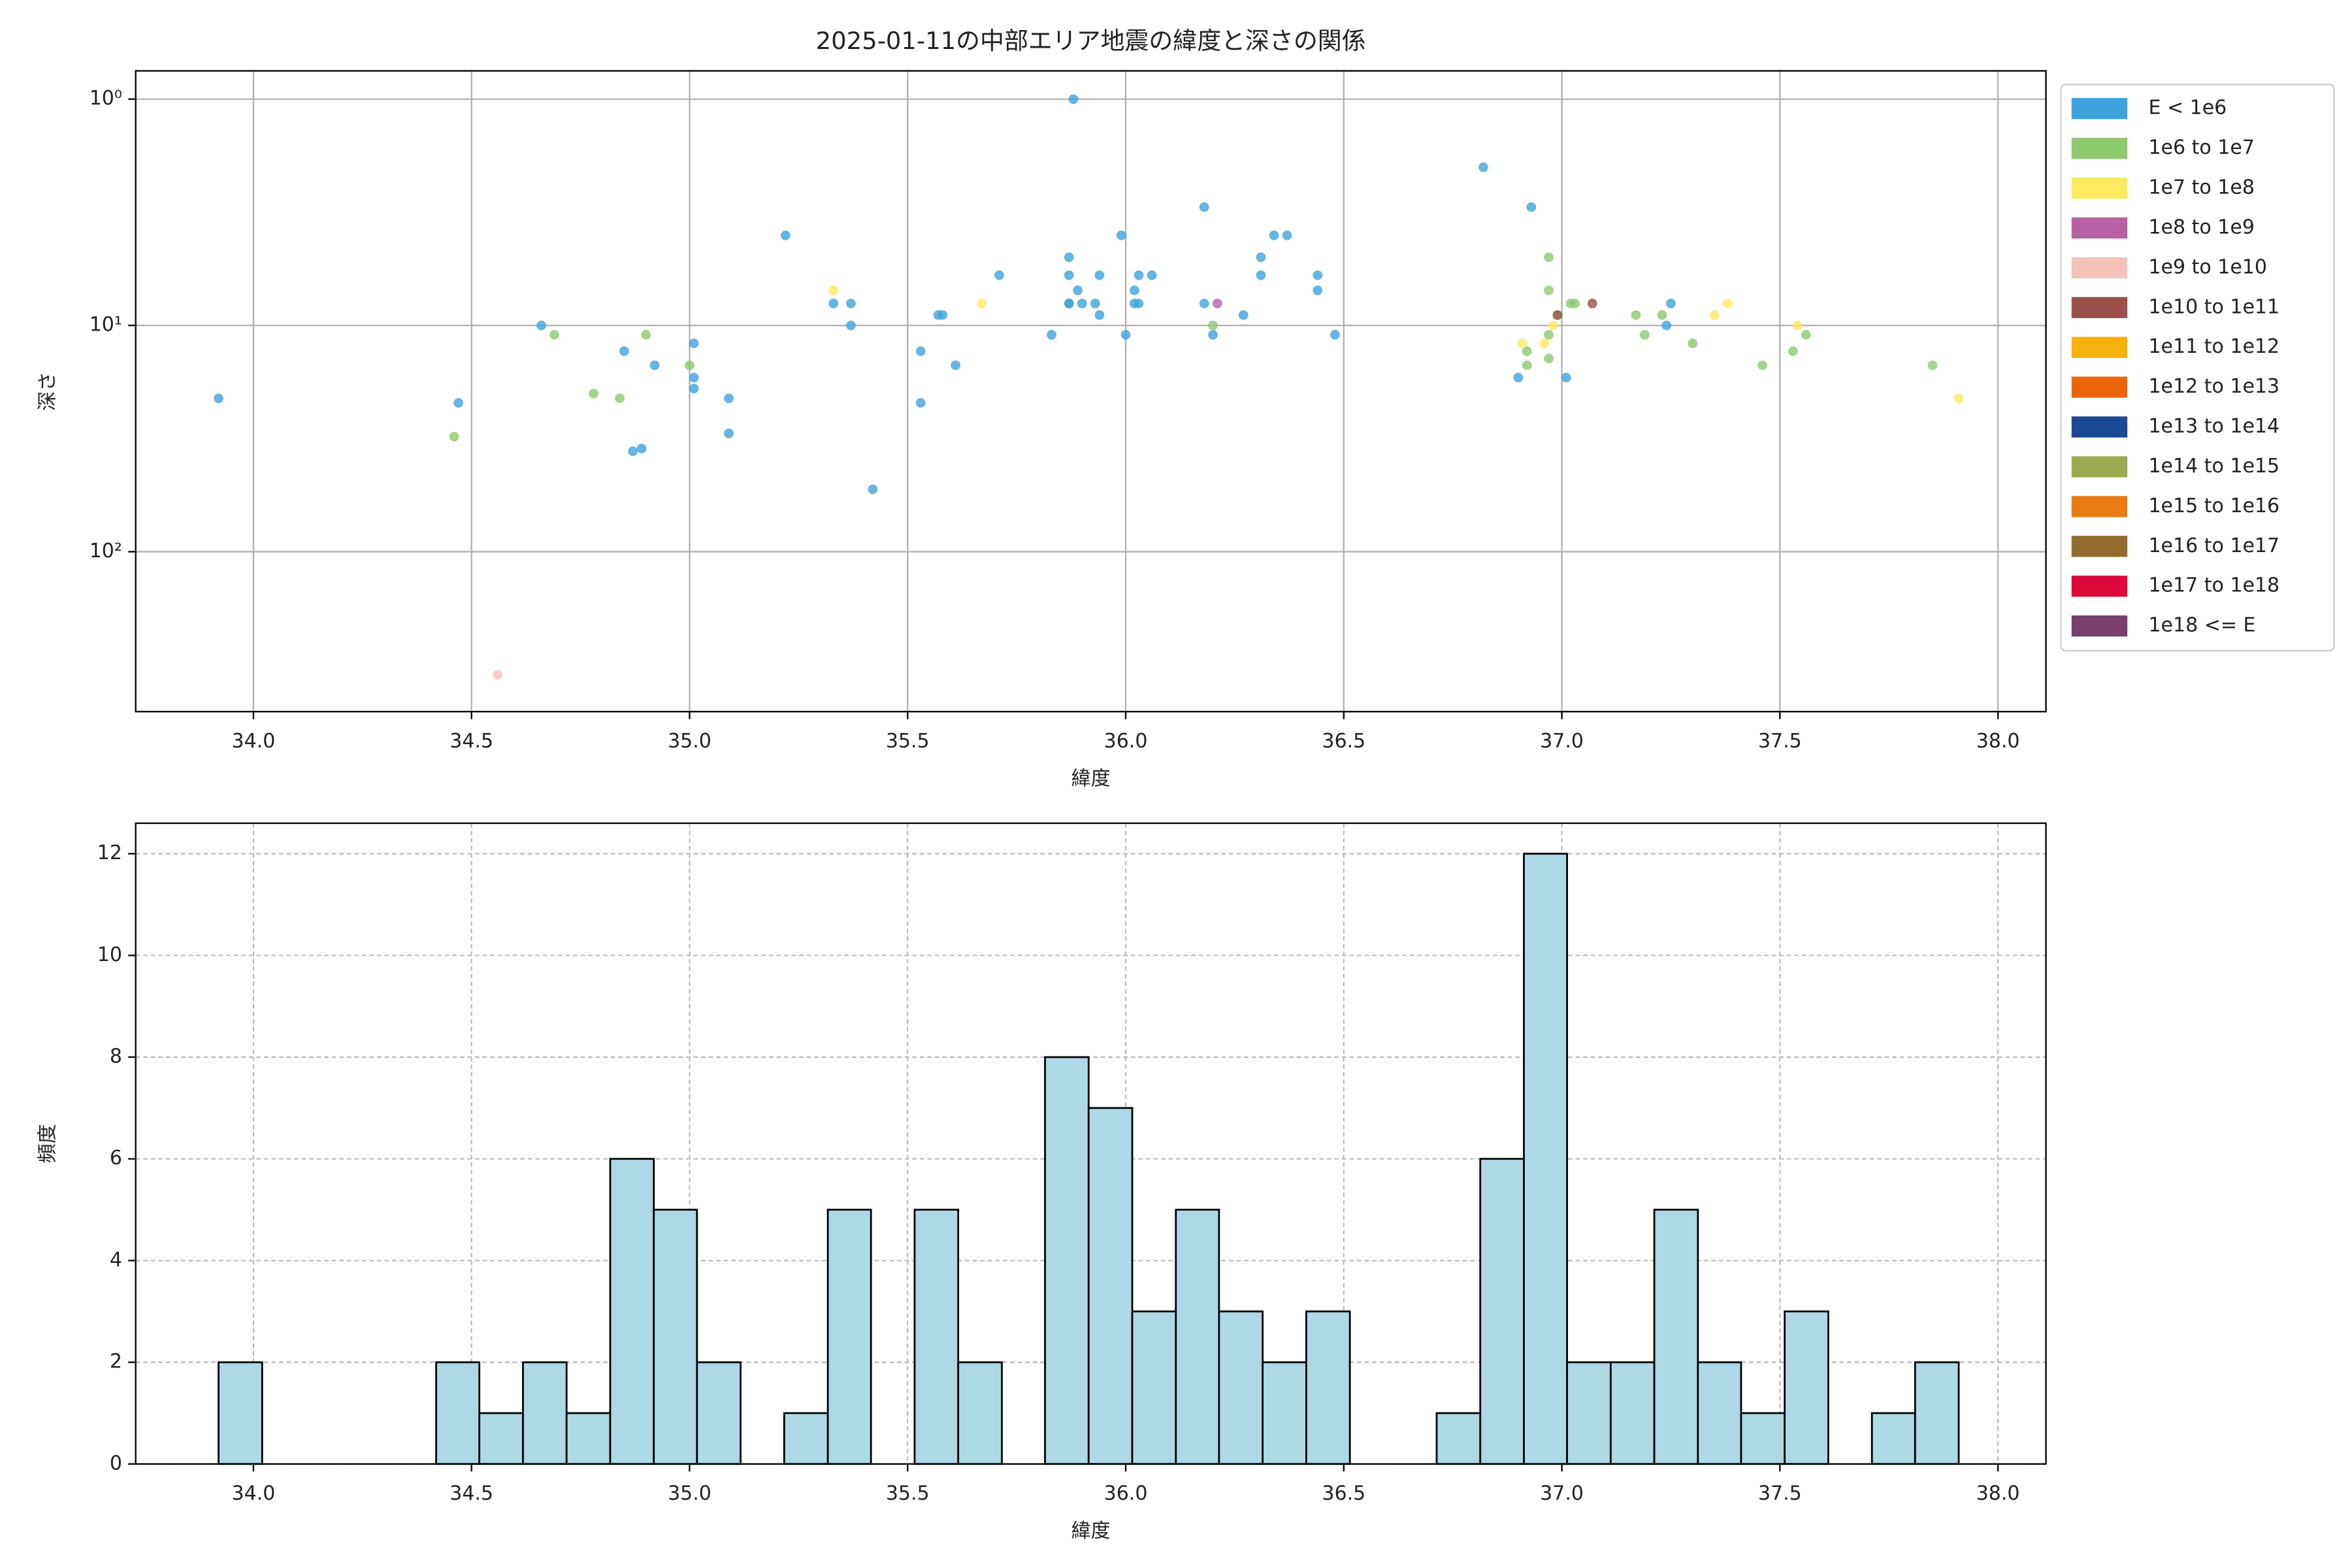 Image resolution: width=2352 pixels, height=1568 pixels. I want to click on y-tick-label: 4, so click(116, 1260).